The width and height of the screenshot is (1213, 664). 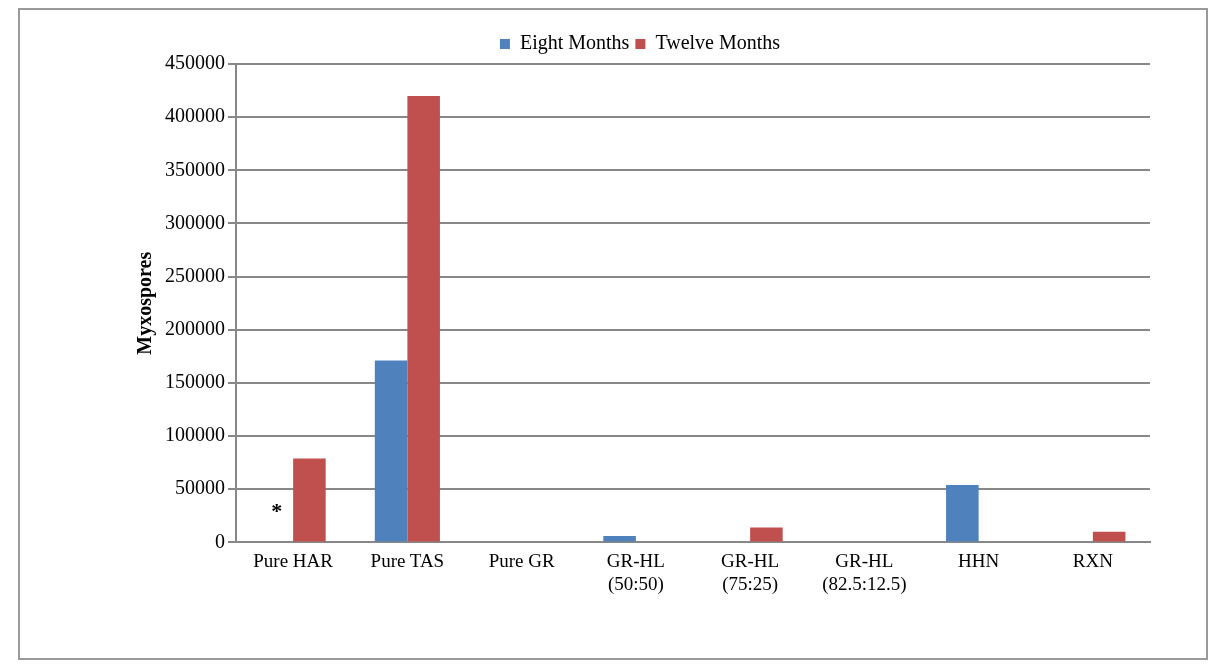 What do you see at coordinates (1093, 560) in the screenshot?
I see `x-tick-label: RXN` at bounding box center [1093, 560].